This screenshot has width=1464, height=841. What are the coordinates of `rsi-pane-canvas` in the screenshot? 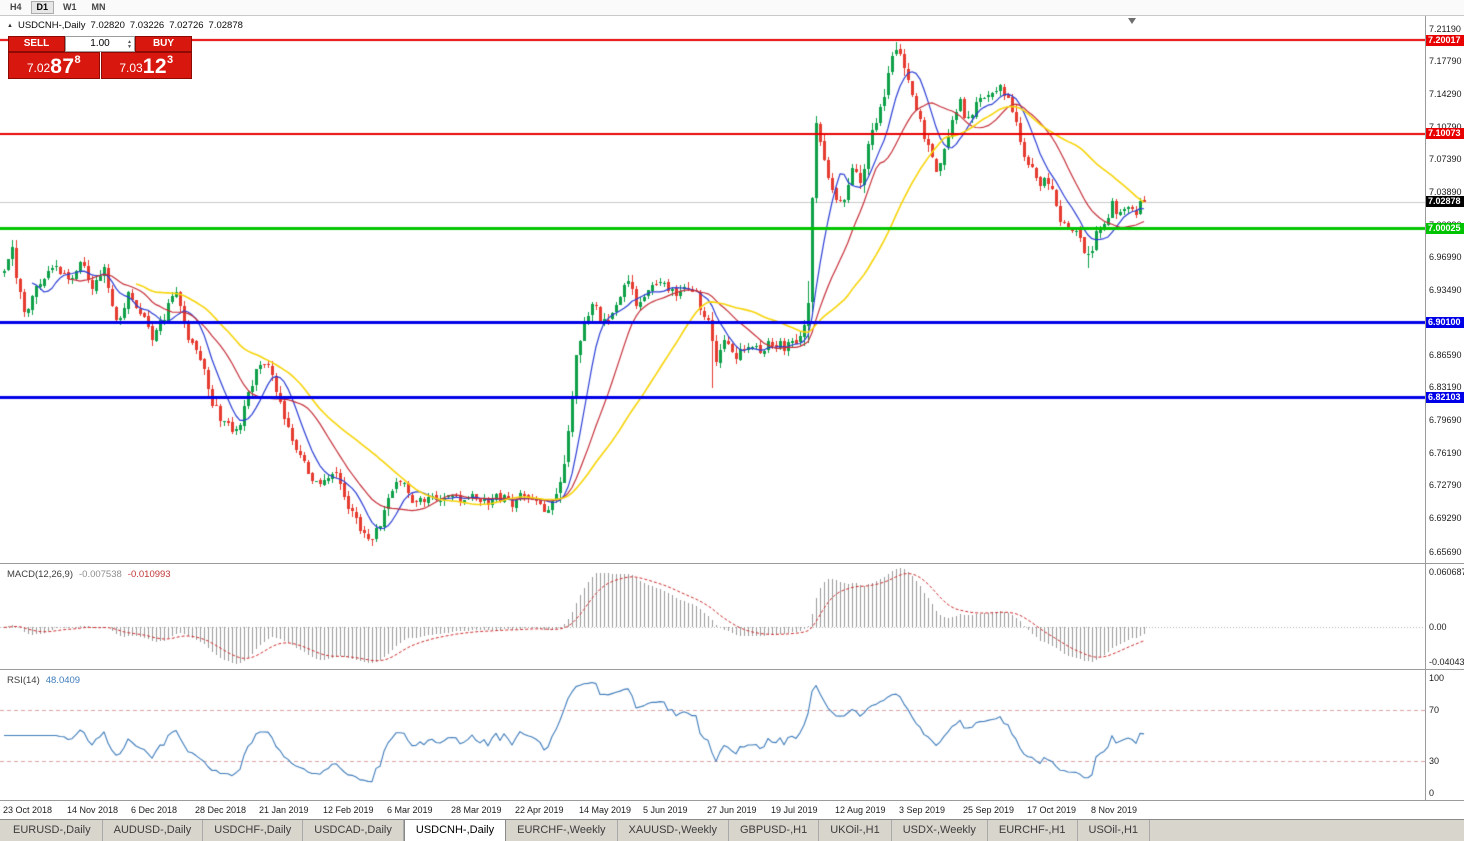 It's located at (712, 735).